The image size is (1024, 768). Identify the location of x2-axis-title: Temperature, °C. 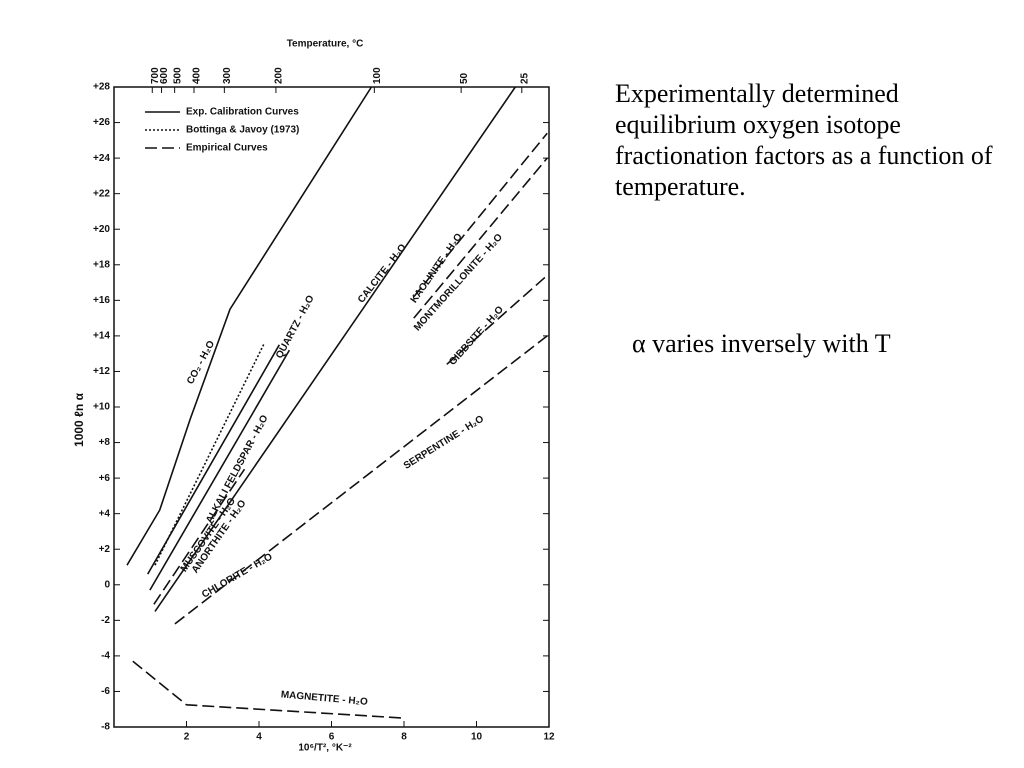
(325, 44).